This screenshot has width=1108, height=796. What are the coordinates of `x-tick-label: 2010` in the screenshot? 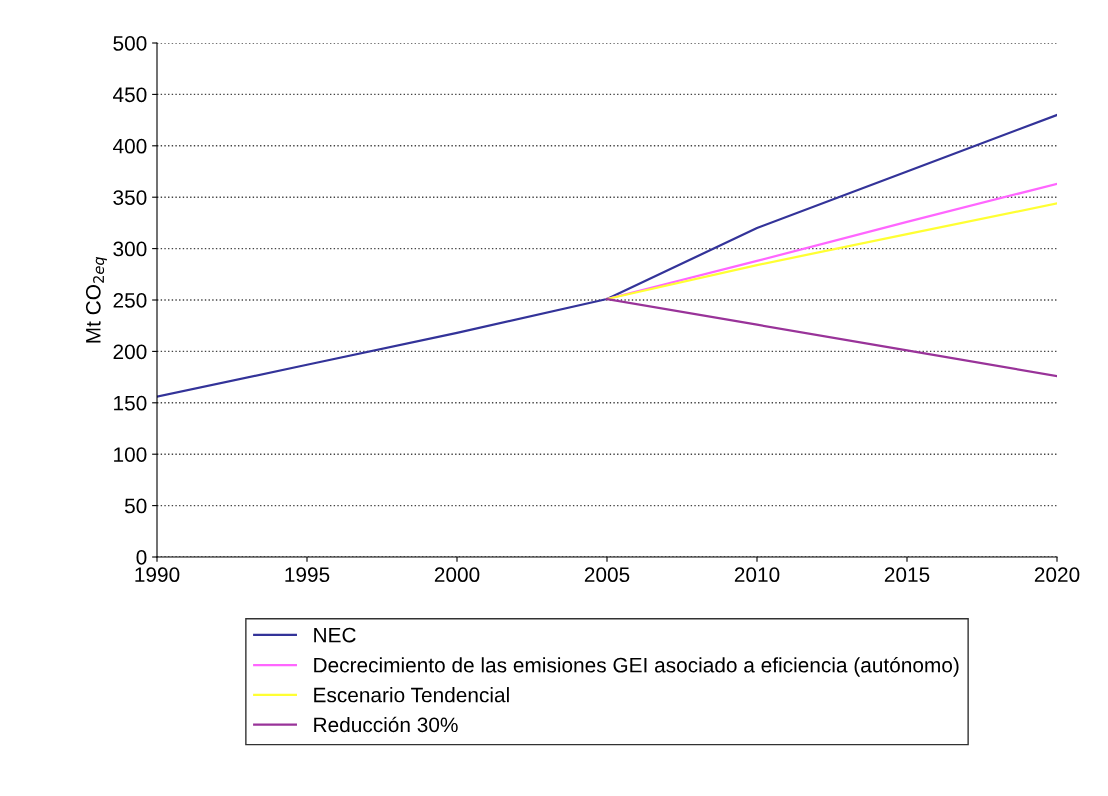 It's located at (757, 575).